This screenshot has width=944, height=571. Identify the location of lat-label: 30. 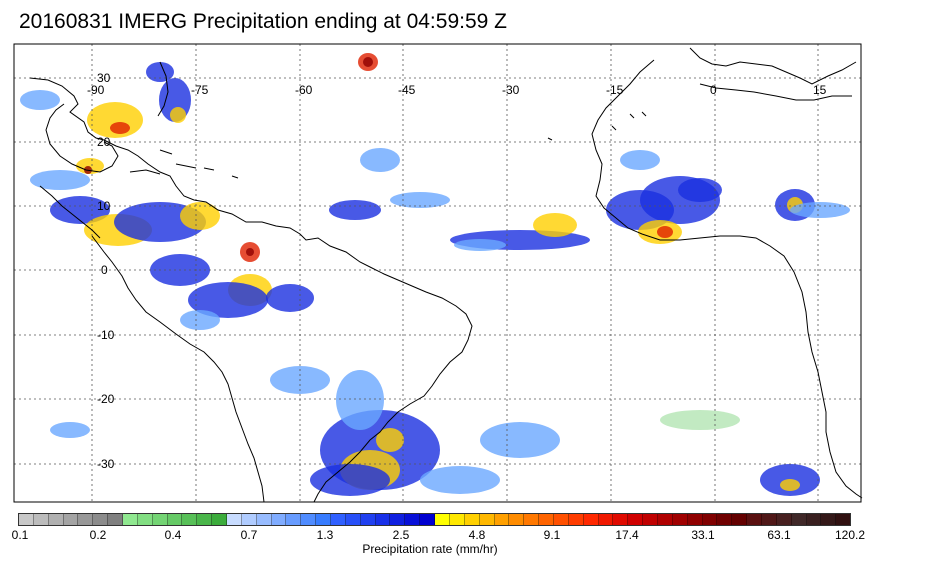
(104, 78).